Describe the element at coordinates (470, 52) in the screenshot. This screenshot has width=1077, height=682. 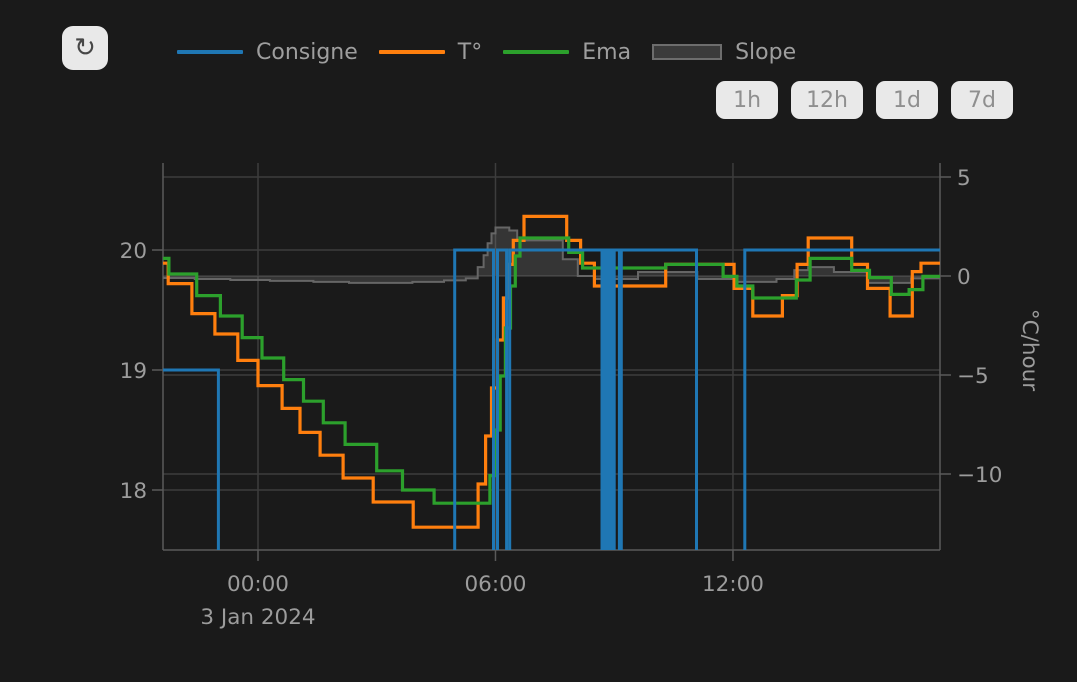
I see `legend-label: T°` at that location.